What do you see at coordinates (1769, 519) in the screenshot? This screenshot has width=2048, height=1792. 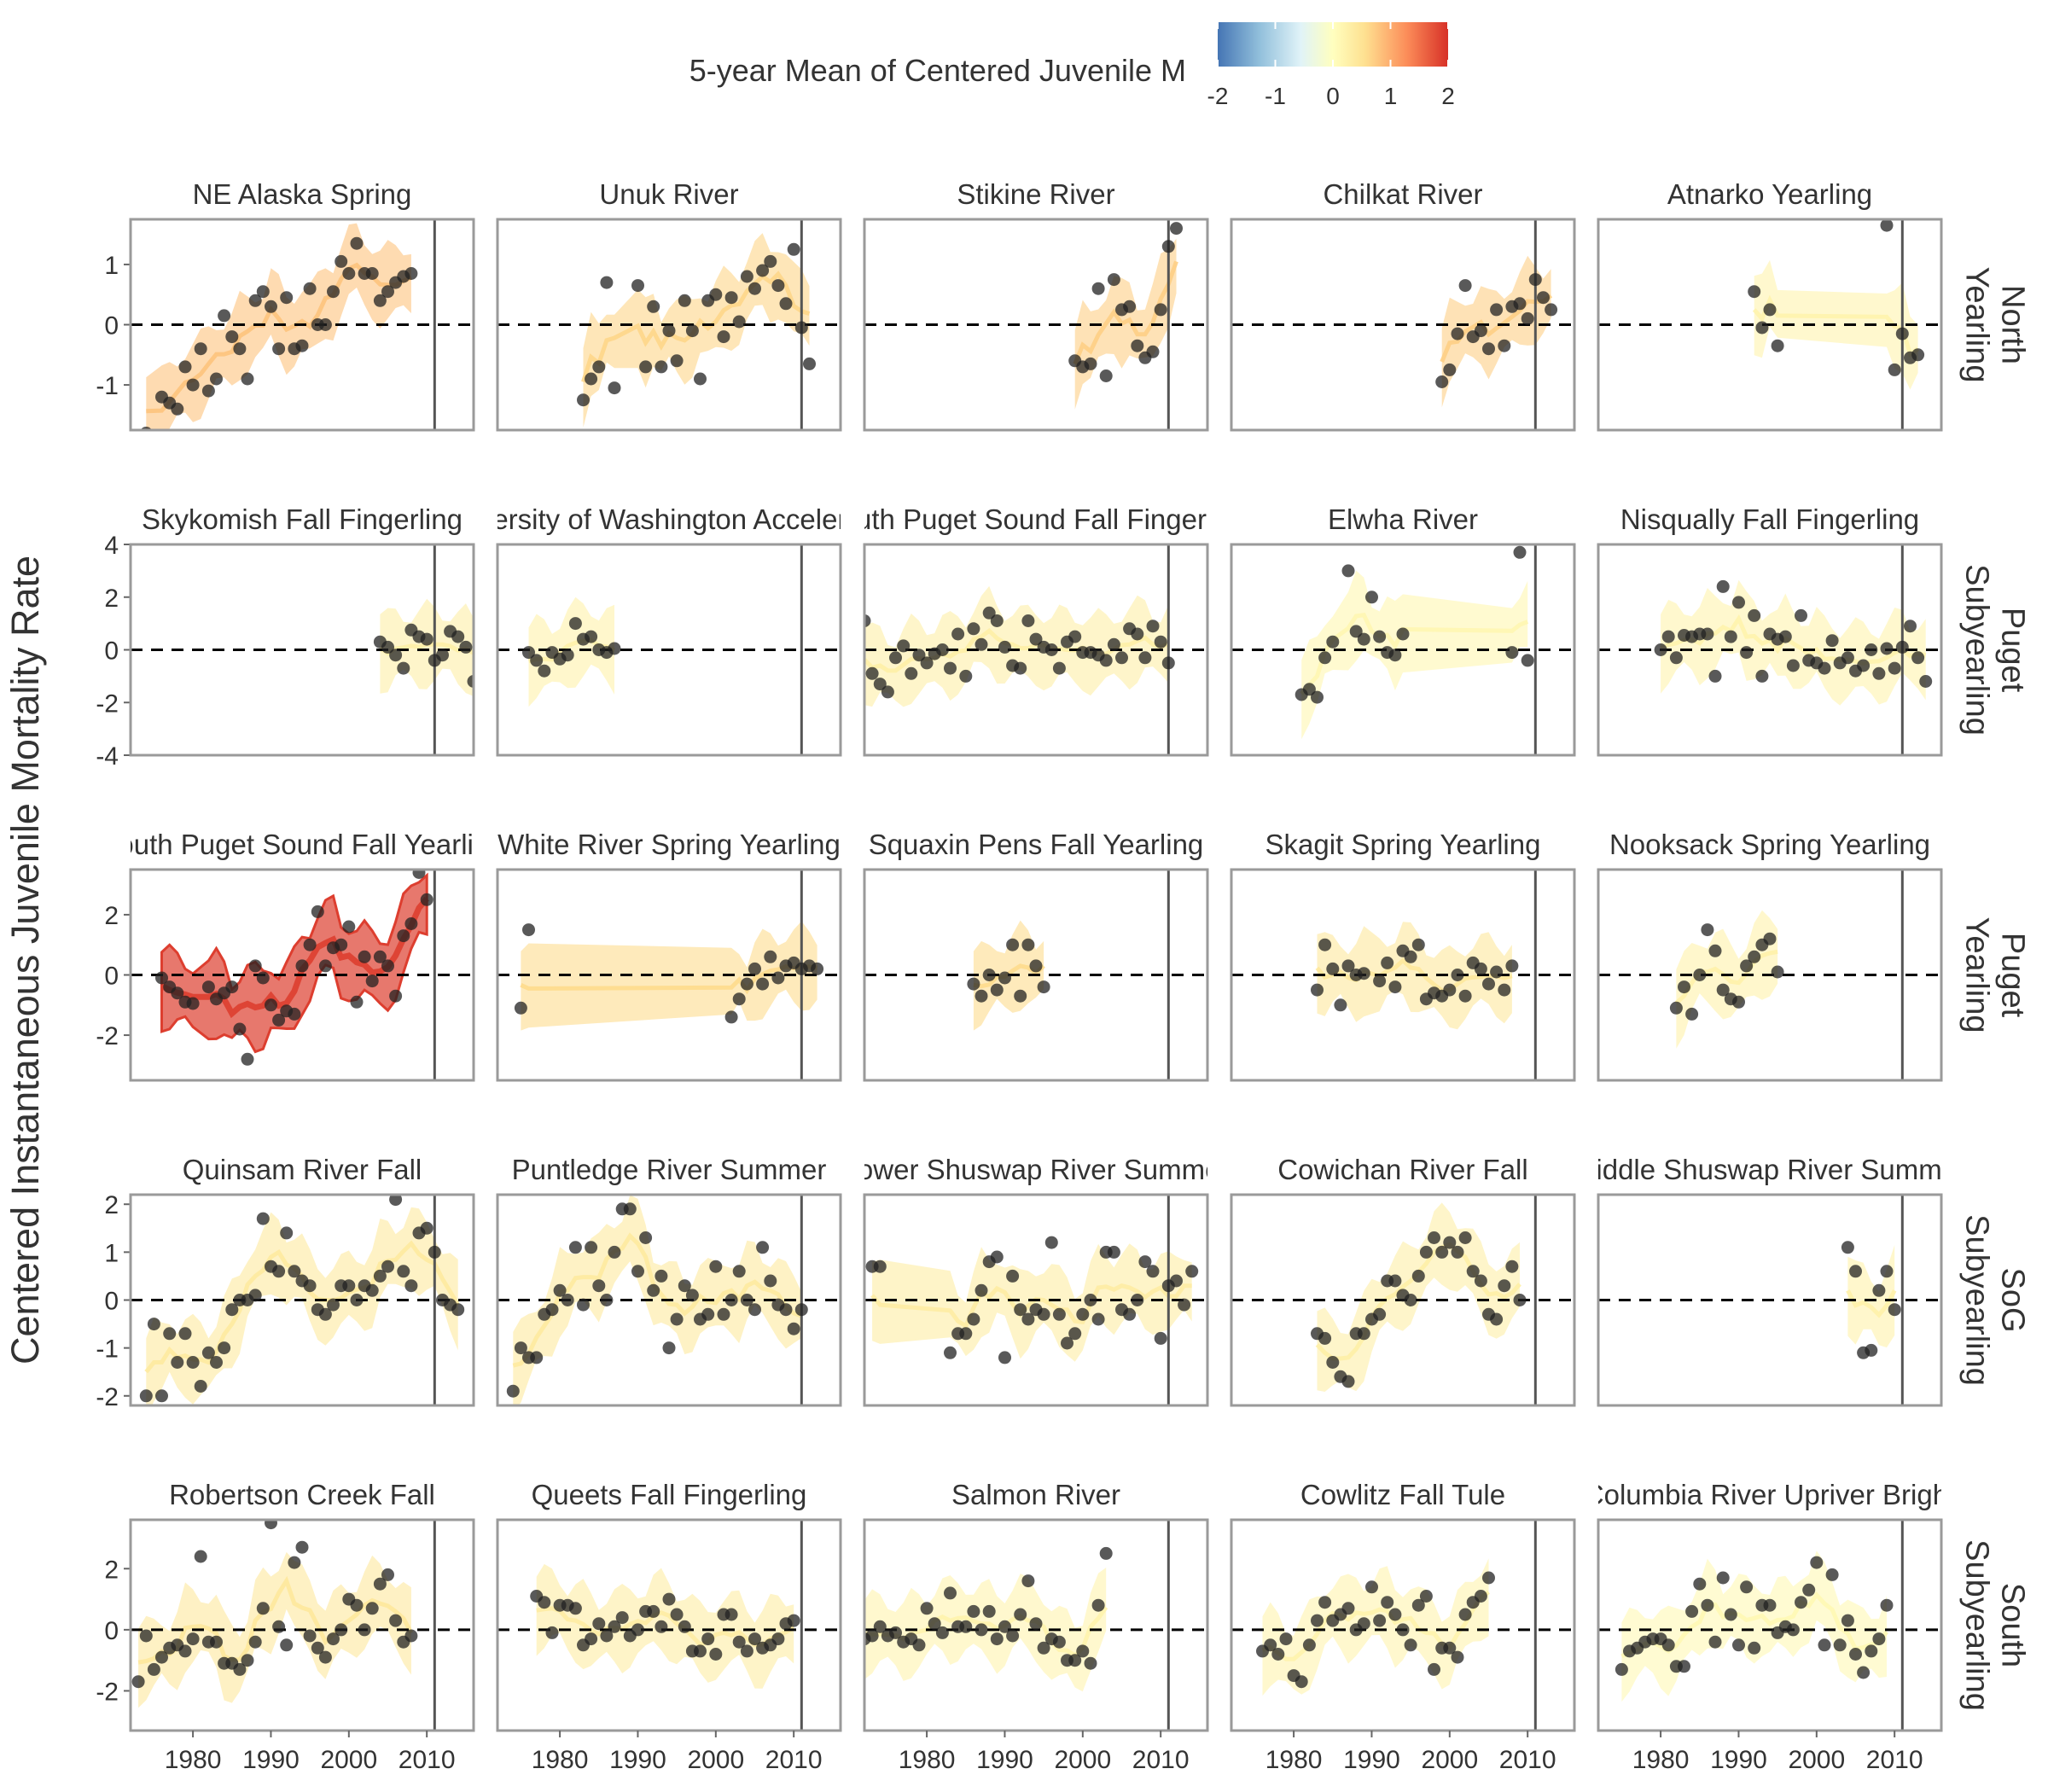 I see `facet-title: Nisqually Fall Fingerling` at bounding box center [1769, 519].